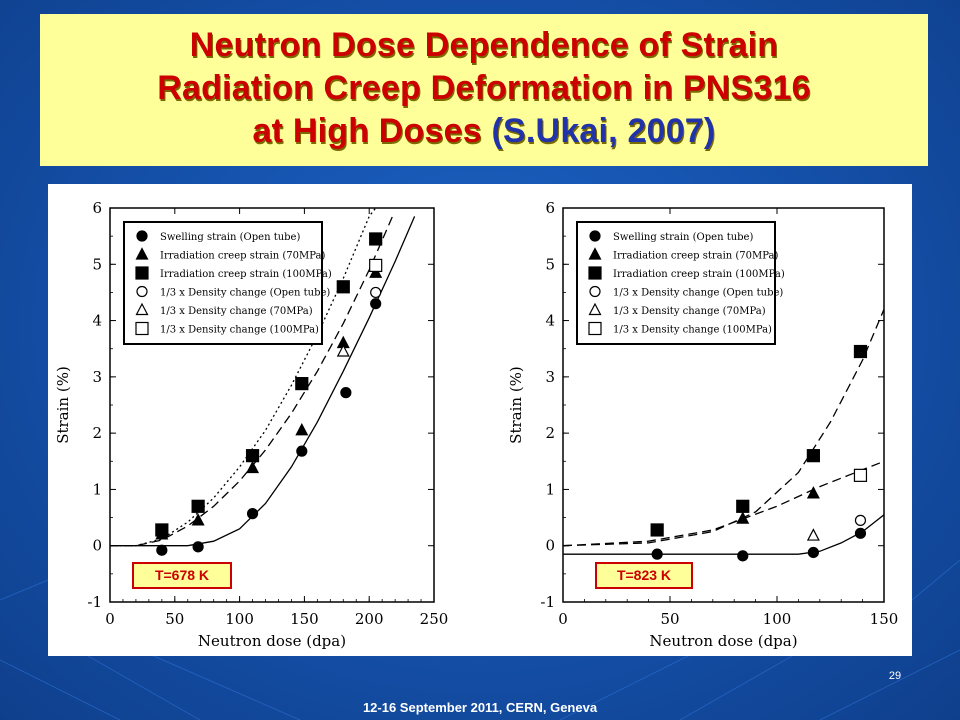 This screenshot has width=960, height=720. I want to click on title-line-1: Neutron Dose Dependence of Strain, so click(484, 45).